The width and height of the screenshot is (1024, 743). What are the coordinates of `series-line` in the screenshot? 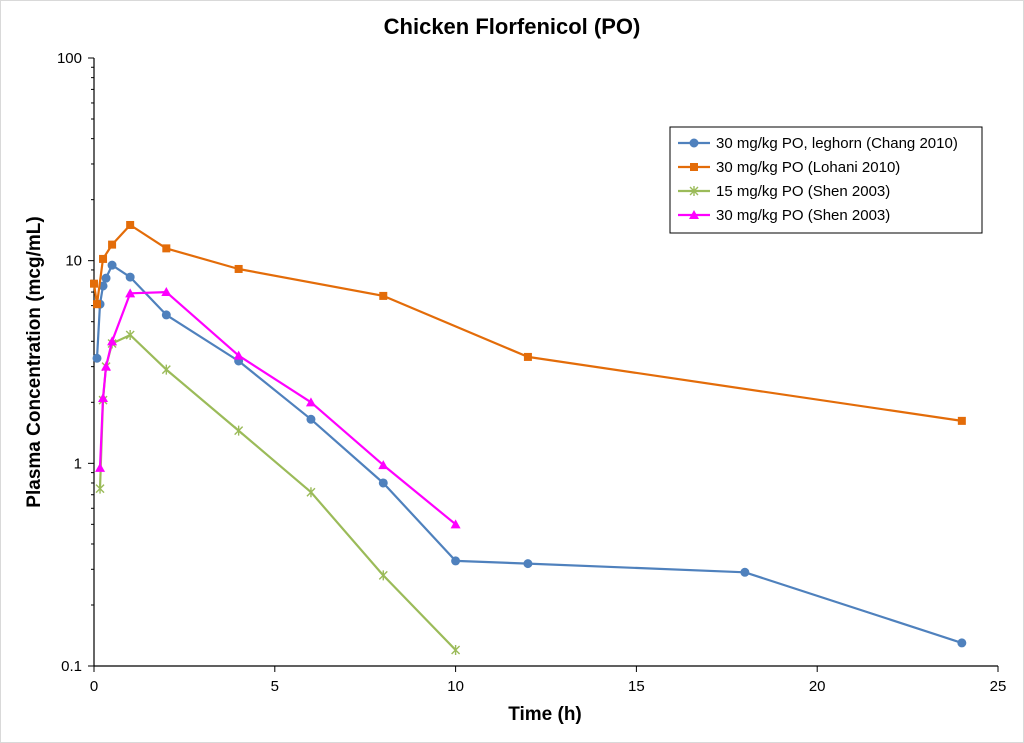 It's located at (277, 408).